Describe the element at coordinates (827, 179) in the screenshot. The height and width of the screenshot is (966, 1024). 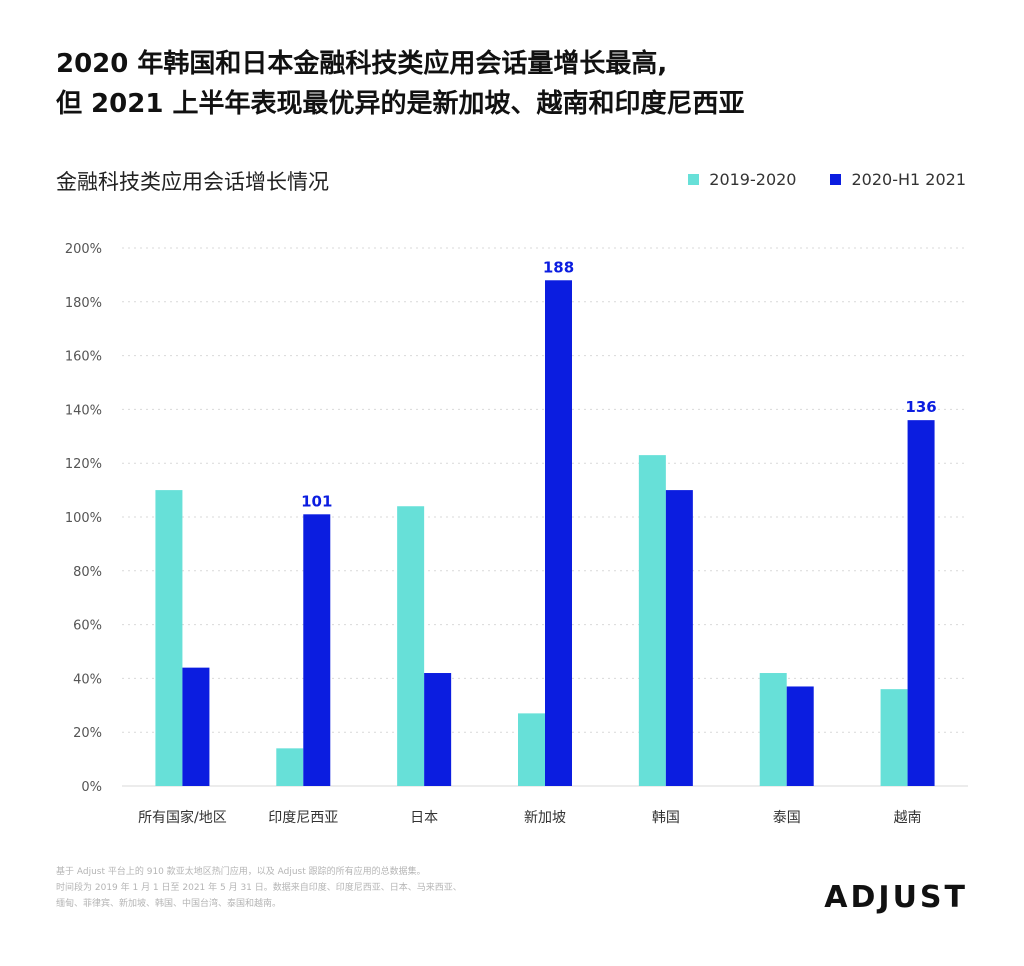
I see `chart-legend: 2019-2020 2020-H1 2021` at that location.